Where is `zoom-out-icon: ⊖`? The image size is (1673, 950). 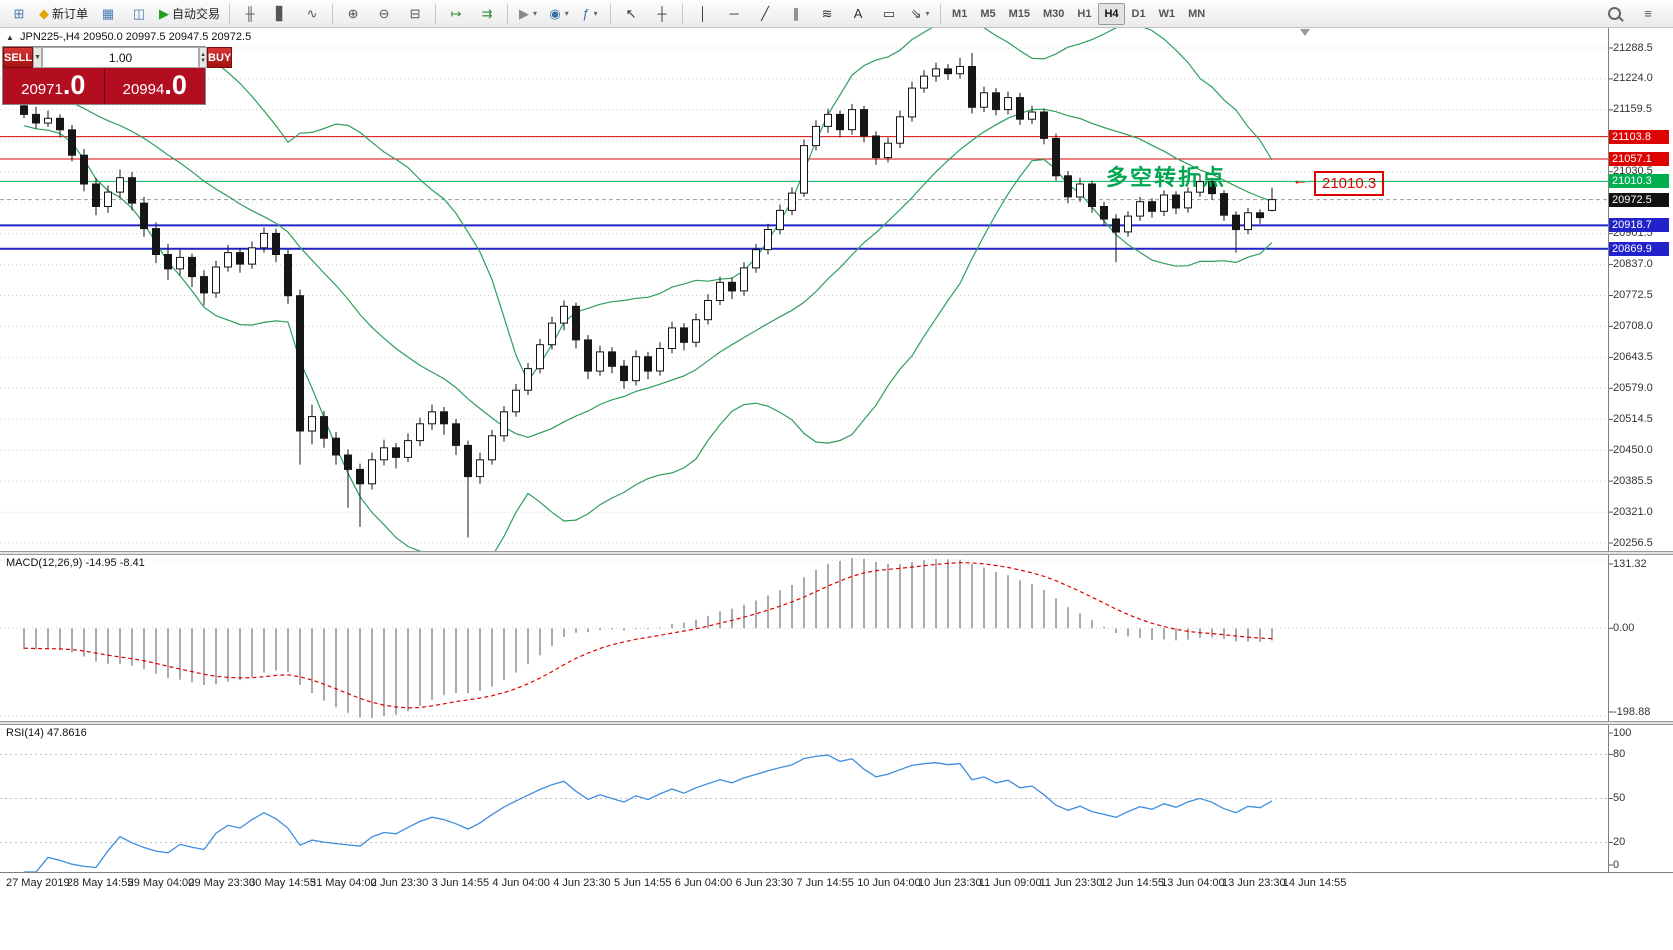 zoom-out-icon: ⊖ is located at coordinates (384, 13).